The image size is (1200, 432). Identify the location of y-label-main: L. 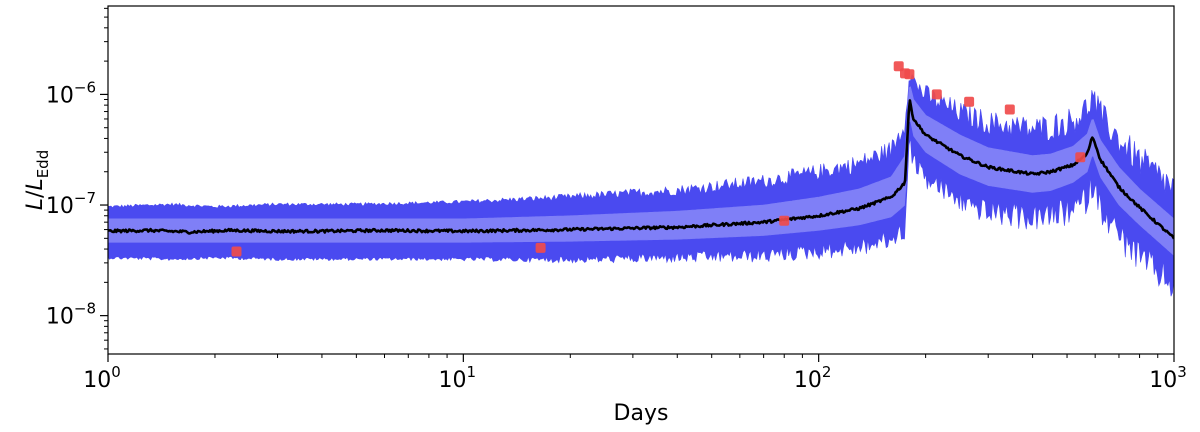
(35, 204).